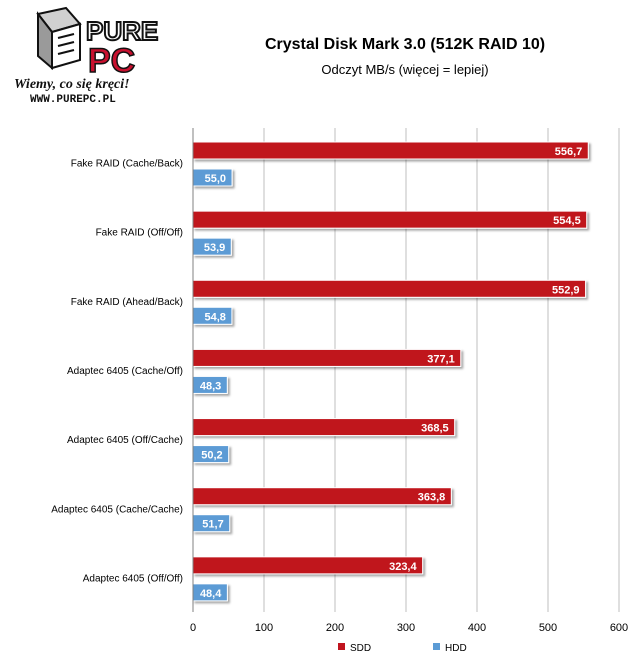 This screenshot has height=660, width=640. Describe the element at coordinates (619, 628) in the screenshot. I see `x-tick-label: 600` at that location.